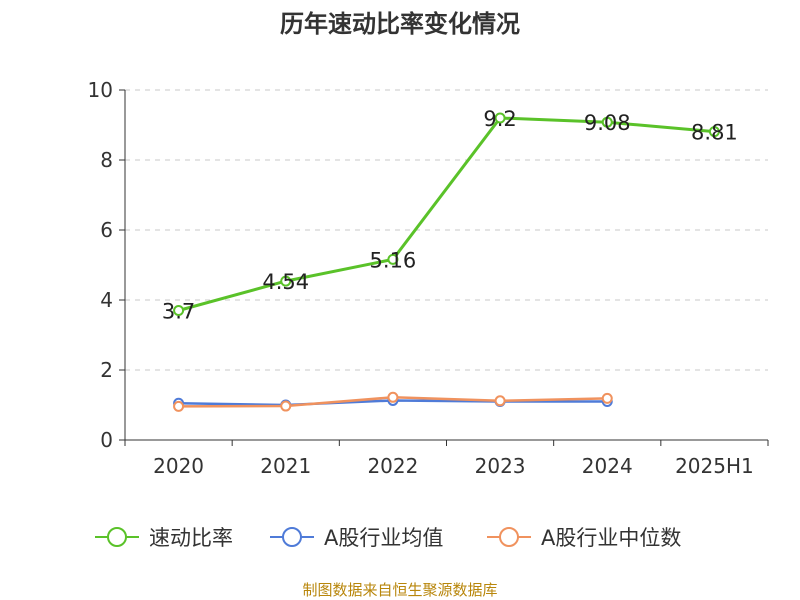  I want to click on y-tick-label: 6, so click(106, 230).